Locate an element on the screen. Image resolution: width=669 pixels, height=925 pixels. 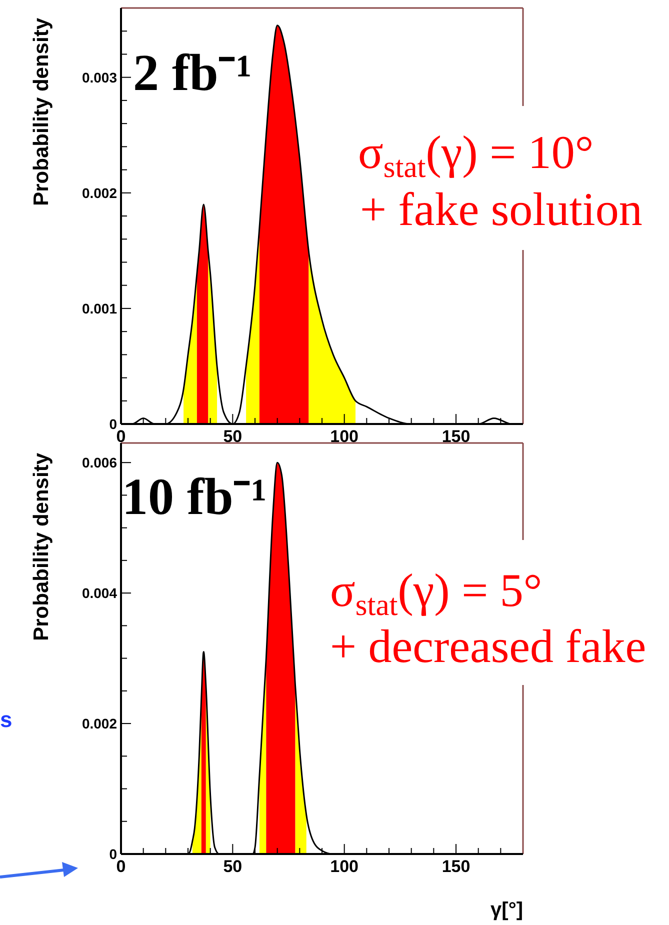
annotation: + fake solution is located at coordinates (501, 210).